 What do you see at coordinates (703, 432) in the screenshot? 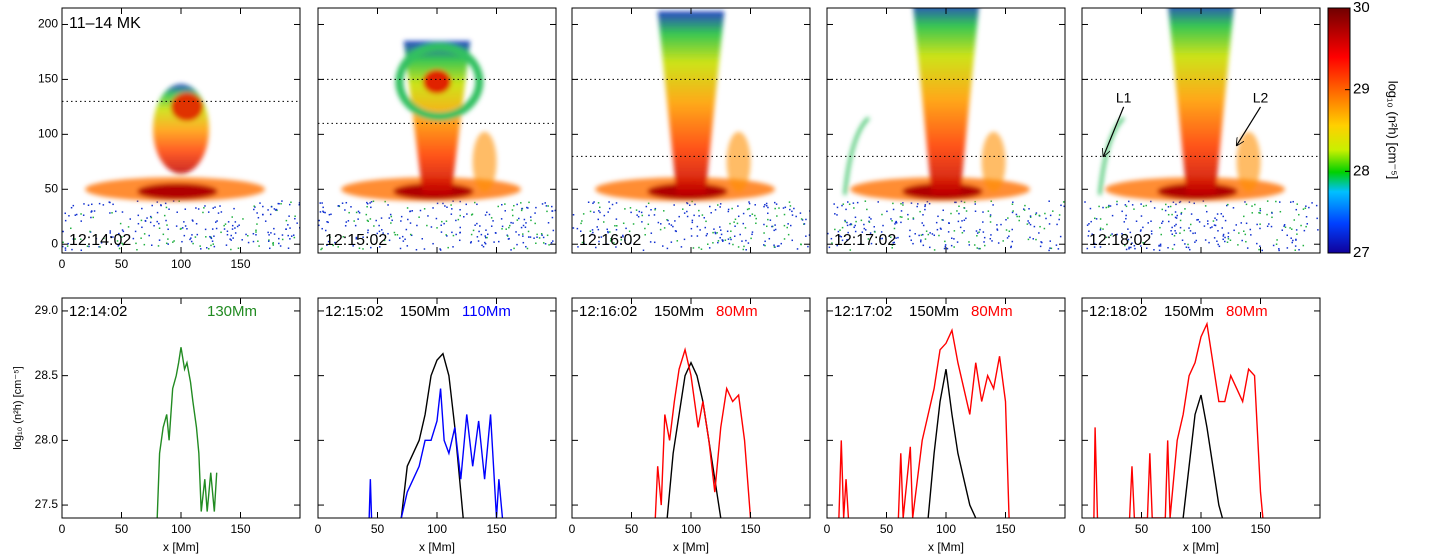
I see `series-line` at bounding box center [703, 432].